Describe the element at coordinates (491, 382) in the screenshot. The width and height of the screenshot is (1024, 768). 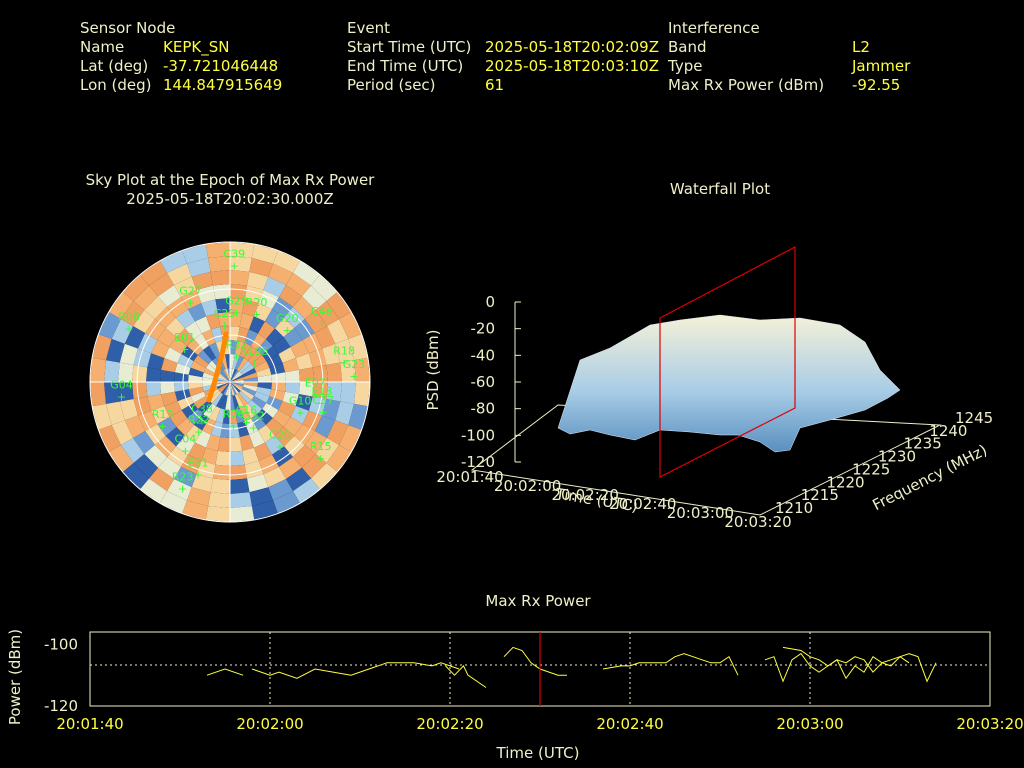
I see `waterfall-z-ticks: 0 -20 -40 -60 -80 -100 -120` at that location.